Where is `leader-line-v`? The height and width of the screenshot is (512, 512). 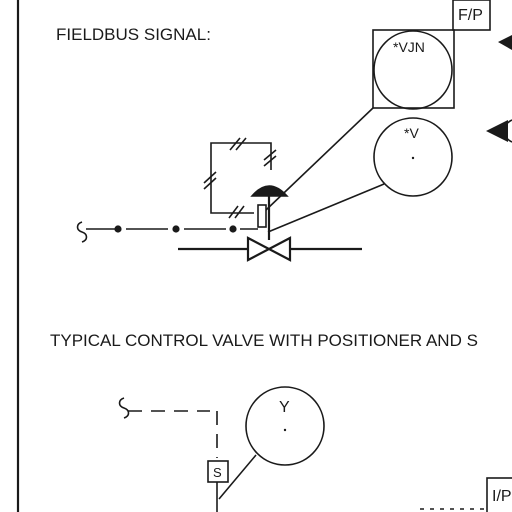
leader-line-v is located at coordinates (326, 208).